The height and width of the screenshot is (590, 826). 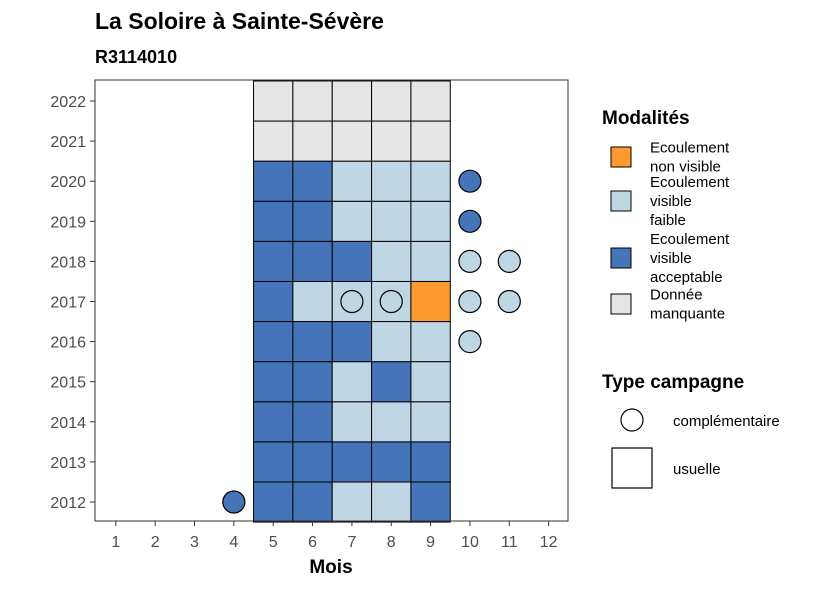 I want to click on x-tick-label-1: 1, so click(x=115, y=542).